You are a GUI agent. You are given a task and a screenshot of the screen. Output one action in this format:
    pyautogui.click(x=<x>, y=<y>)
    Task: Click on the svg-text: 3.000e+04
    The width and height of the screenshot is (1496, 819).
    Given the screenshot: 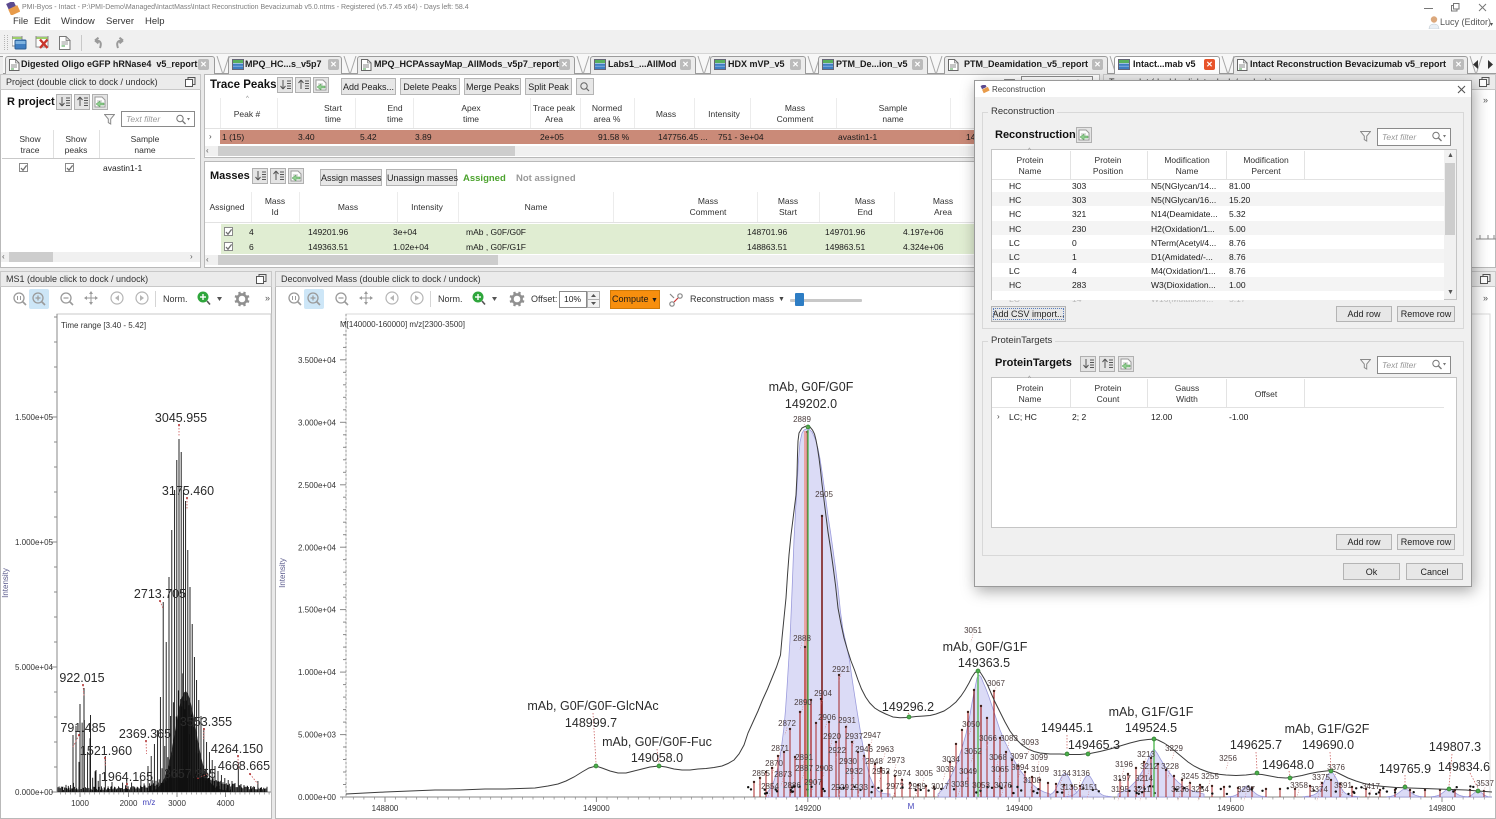 What is the action you would take?
    pyautogui.click(x=317, y=422)
    